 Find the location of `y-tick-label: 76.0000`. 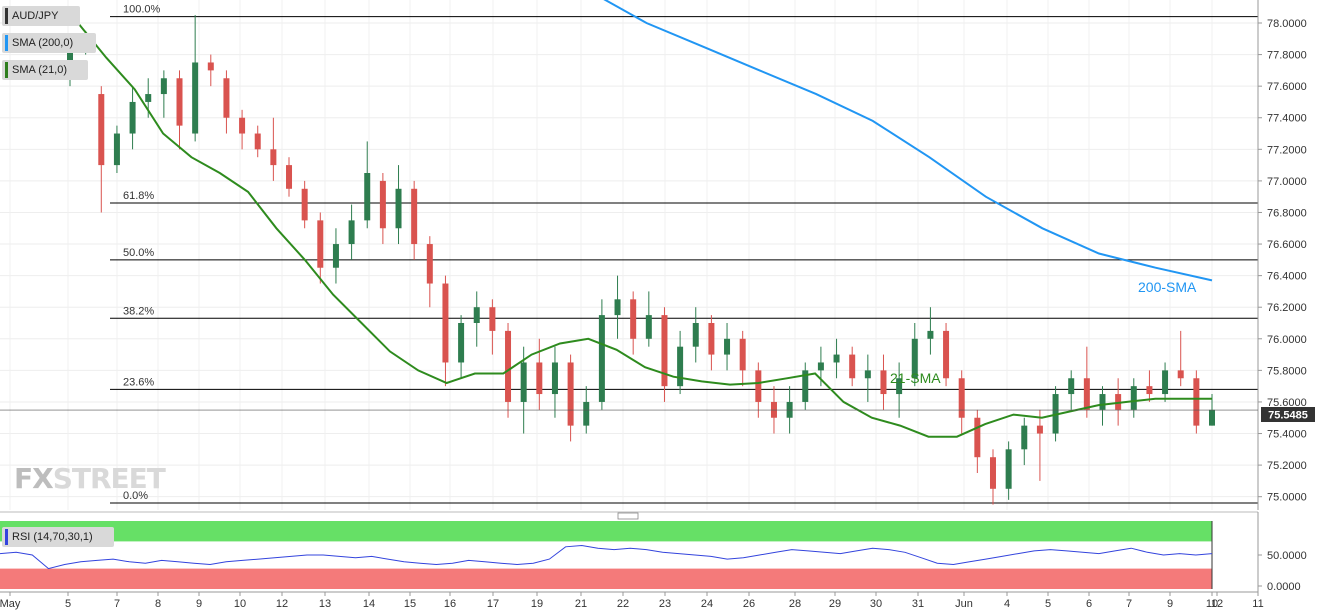

y-tick-label: 76.0000 is located at coordinates (1287, 340).